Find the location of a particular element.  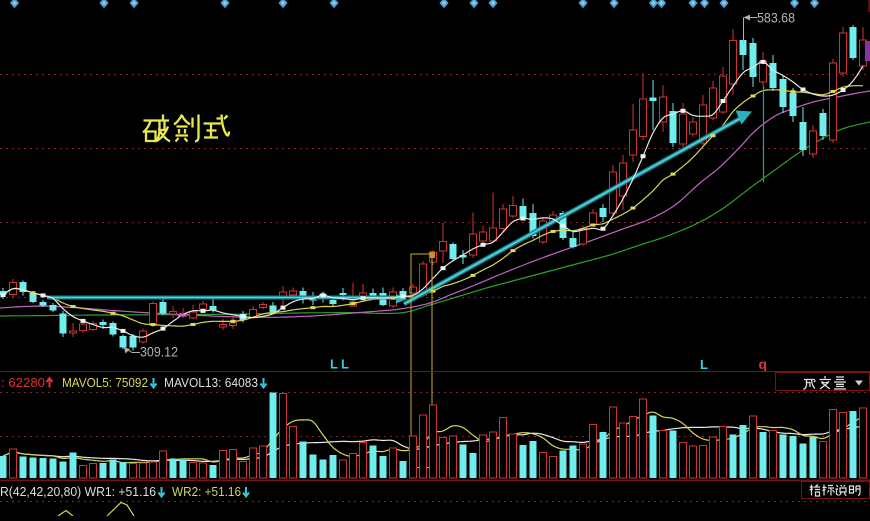

svg-text: LL is located at coordinates (341, 364).